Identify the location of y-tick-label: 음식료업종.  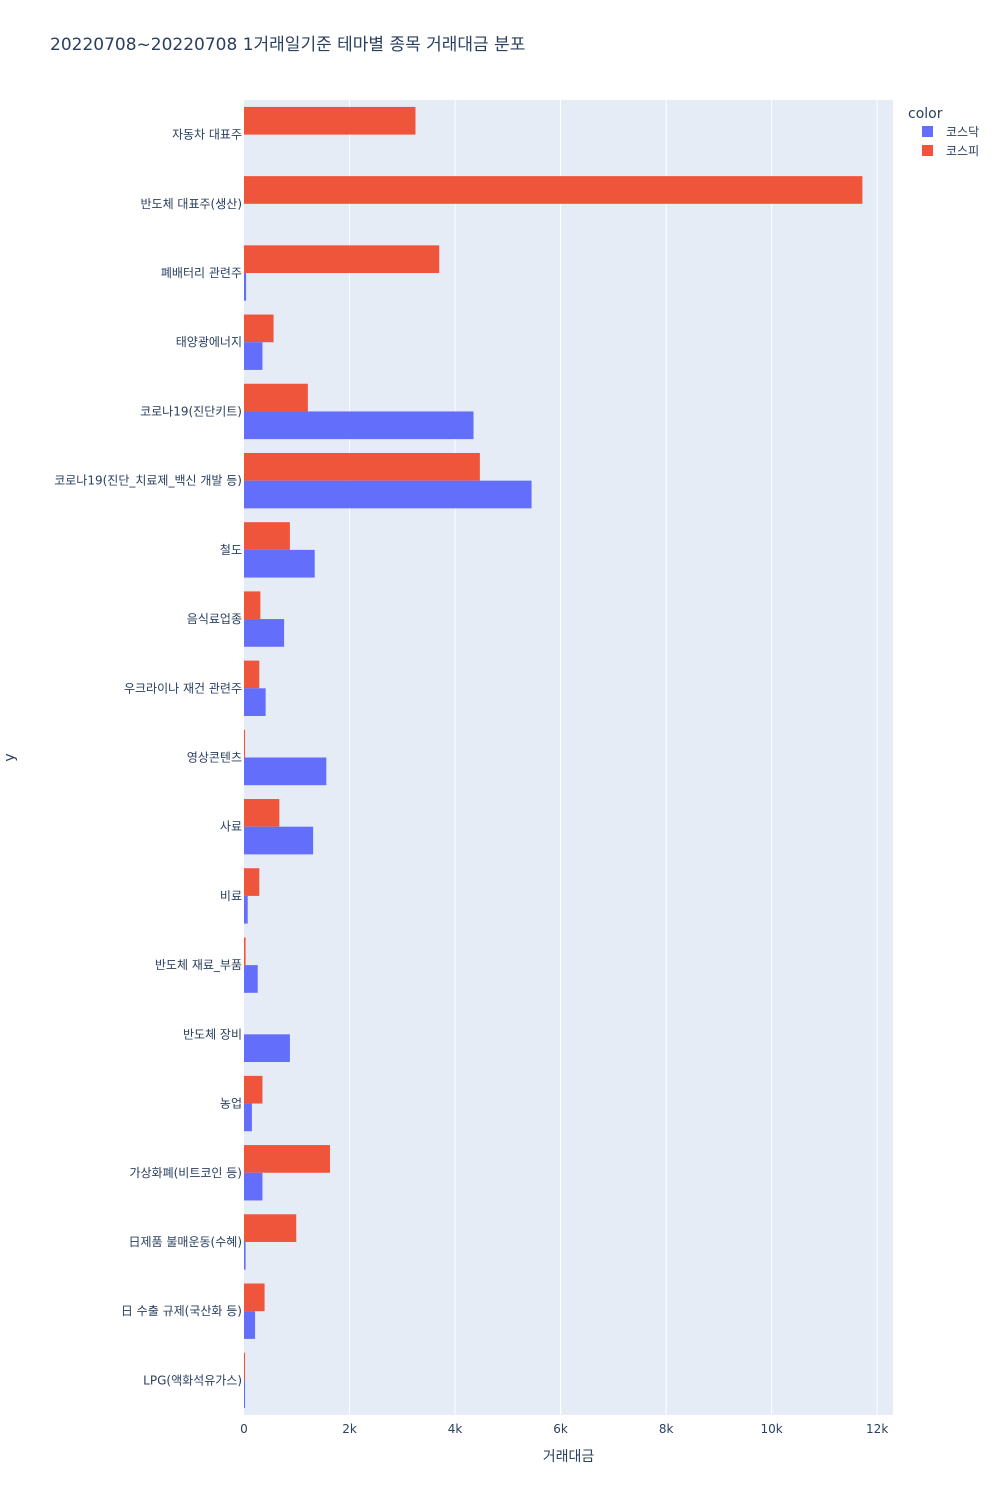
(214, 619).